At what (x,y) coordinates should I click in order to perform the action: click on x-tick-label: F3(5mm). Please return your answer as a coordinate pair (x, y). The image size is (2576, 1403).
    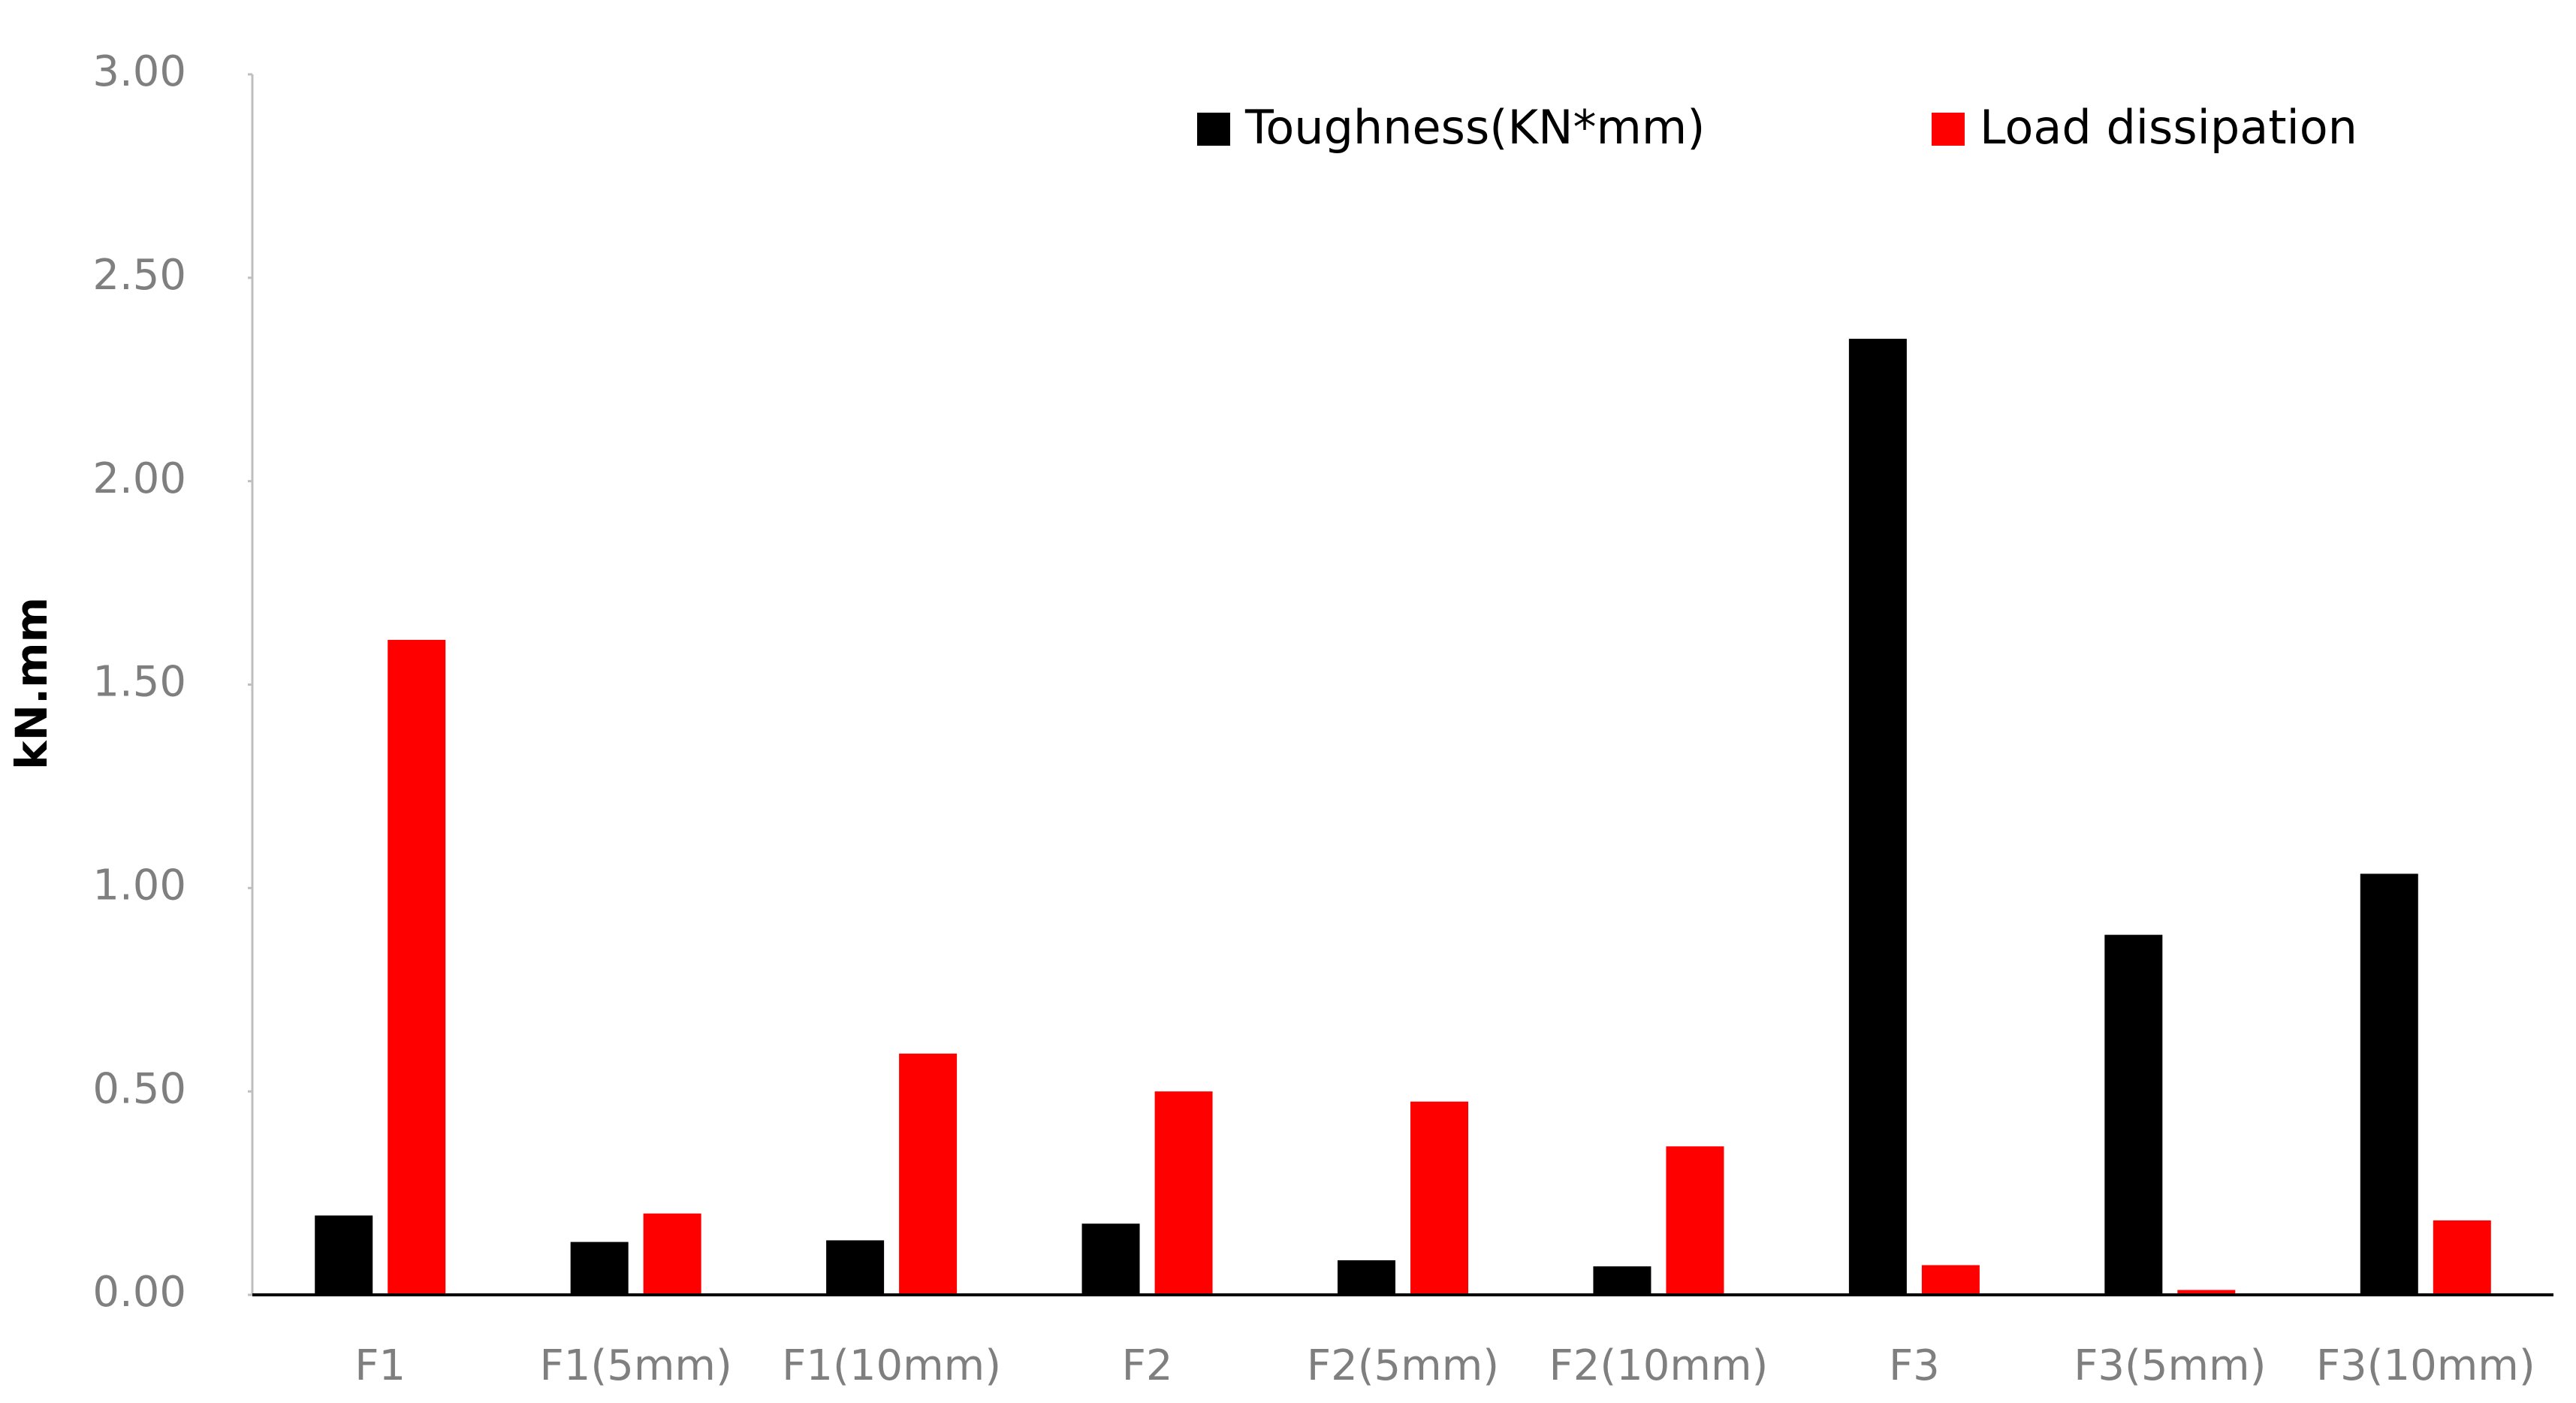
    Looking at the image, I should click on (2170, 1365).